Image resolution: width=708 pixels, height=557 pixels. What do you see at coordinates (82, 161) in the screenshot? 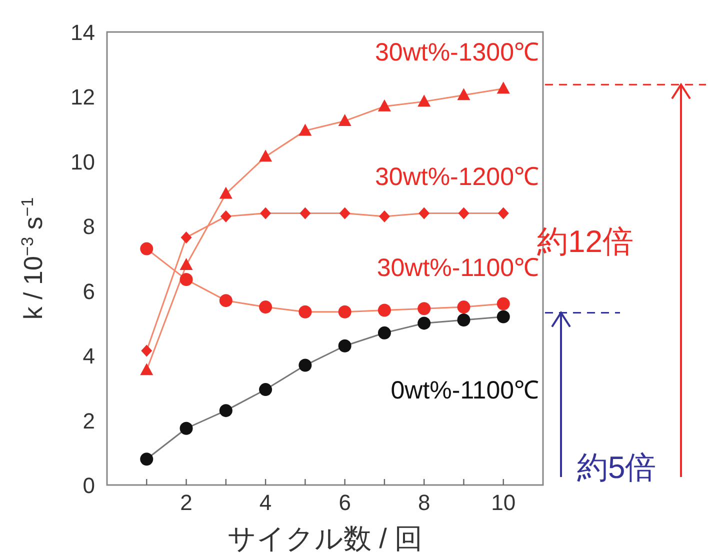
I see `y-tick-label: 10` at bounding box center [82, 161].